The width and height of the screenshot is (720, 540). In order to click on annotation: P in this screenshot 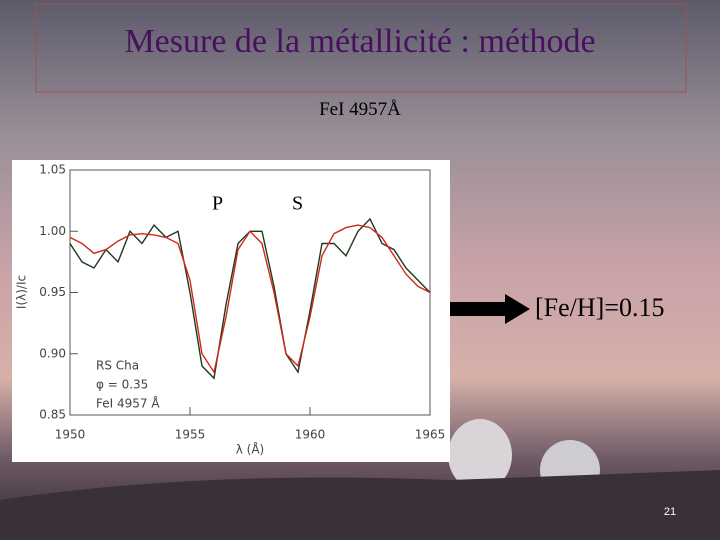, I will do `click(217, 204)`.